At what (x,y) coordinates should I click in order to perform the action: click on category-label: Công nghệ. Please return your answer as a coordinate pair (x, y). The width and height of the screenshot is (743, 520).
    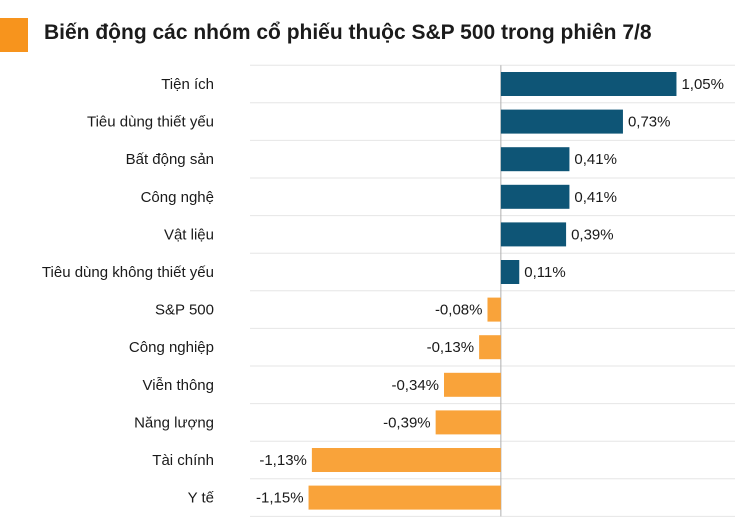
    Looking at the image, I should click on (177, 197).